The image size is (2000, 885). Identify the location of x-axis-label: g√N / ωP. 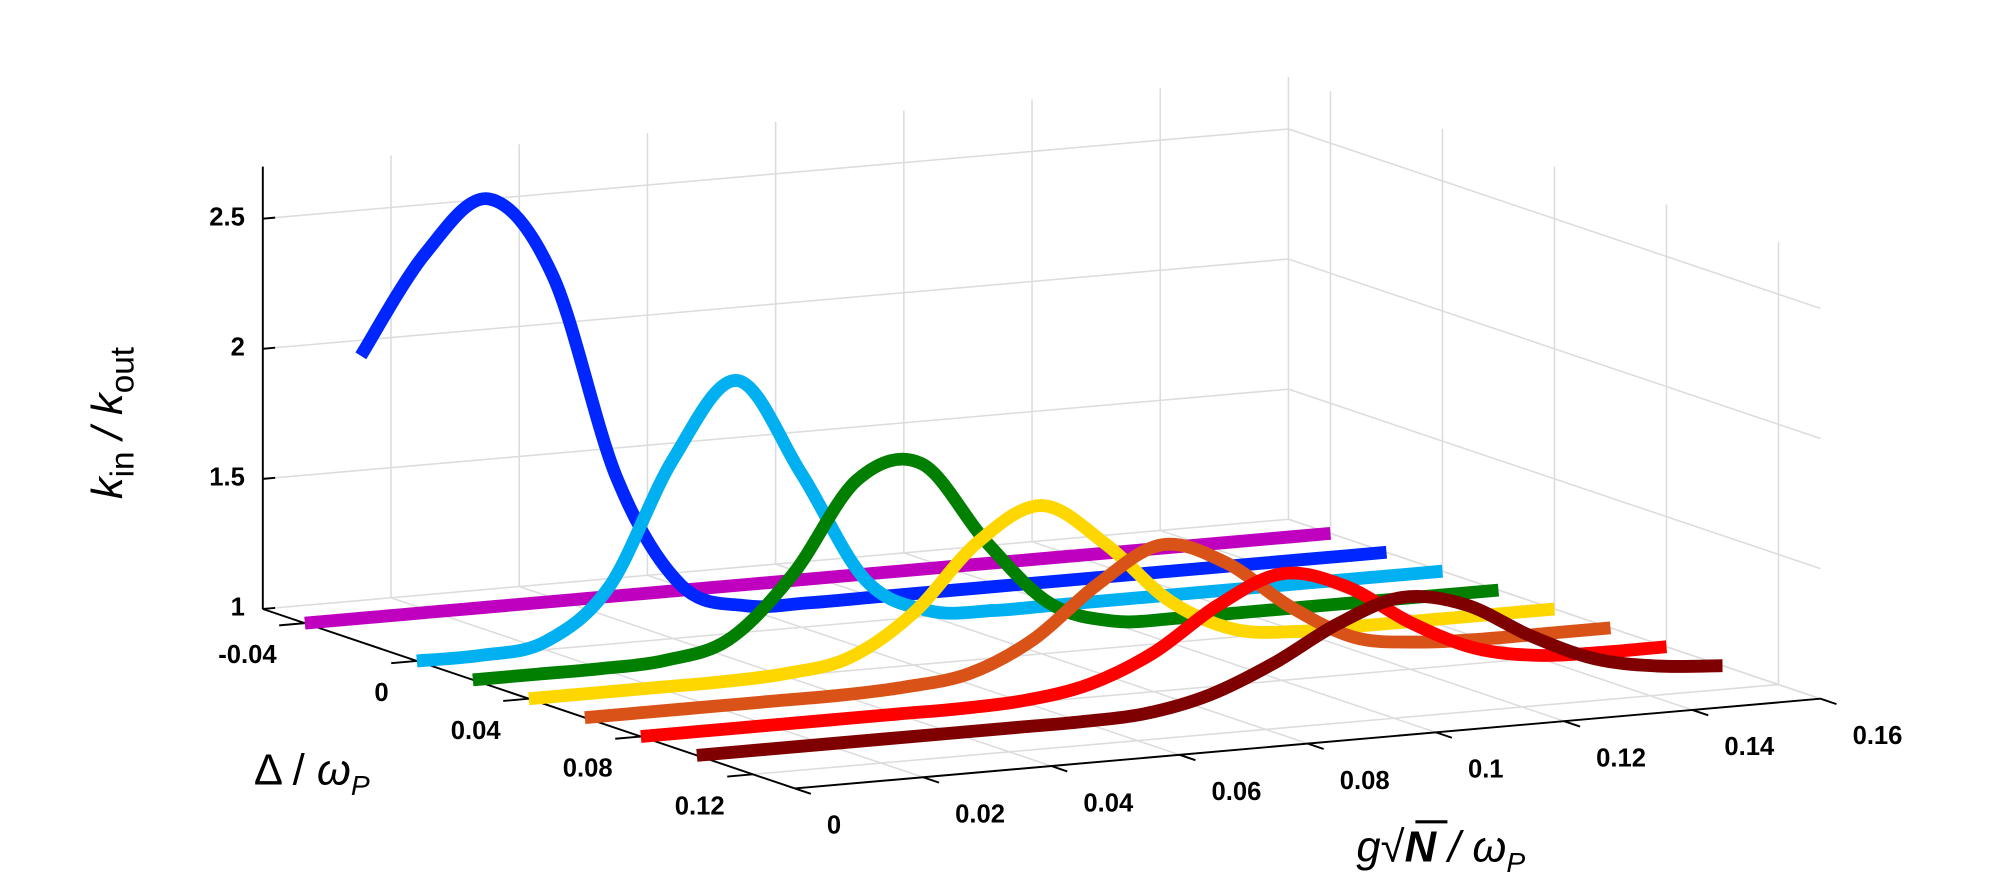
(1440, 851).